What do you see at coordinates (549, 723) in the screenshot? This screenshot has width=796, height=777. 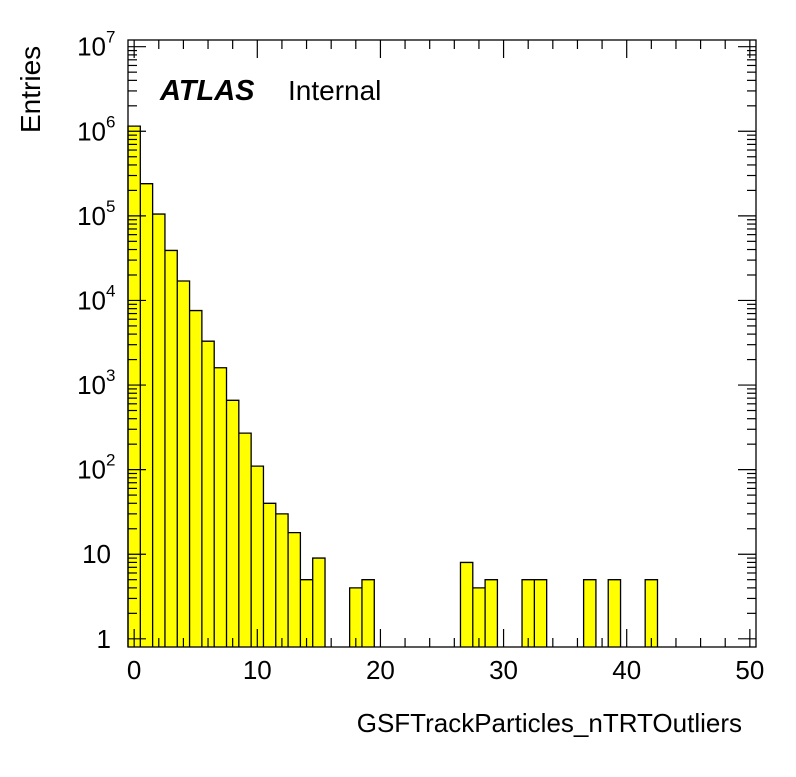 I see `x-axis-label: GSFTrackParticles_nTRTOutliers` at bounding box center [549, 723].